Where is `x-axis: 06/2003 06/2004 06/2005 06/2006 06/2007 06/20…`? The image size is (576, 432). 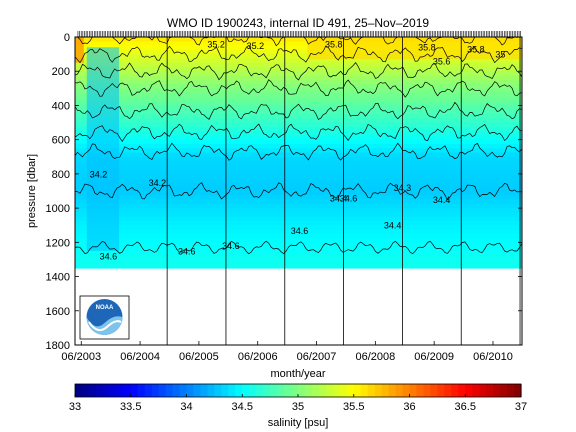 x-axis: 06/2003 06/2004 06/2005 06/2006 06/2007 06/20… is located at coordinates (287, 352).